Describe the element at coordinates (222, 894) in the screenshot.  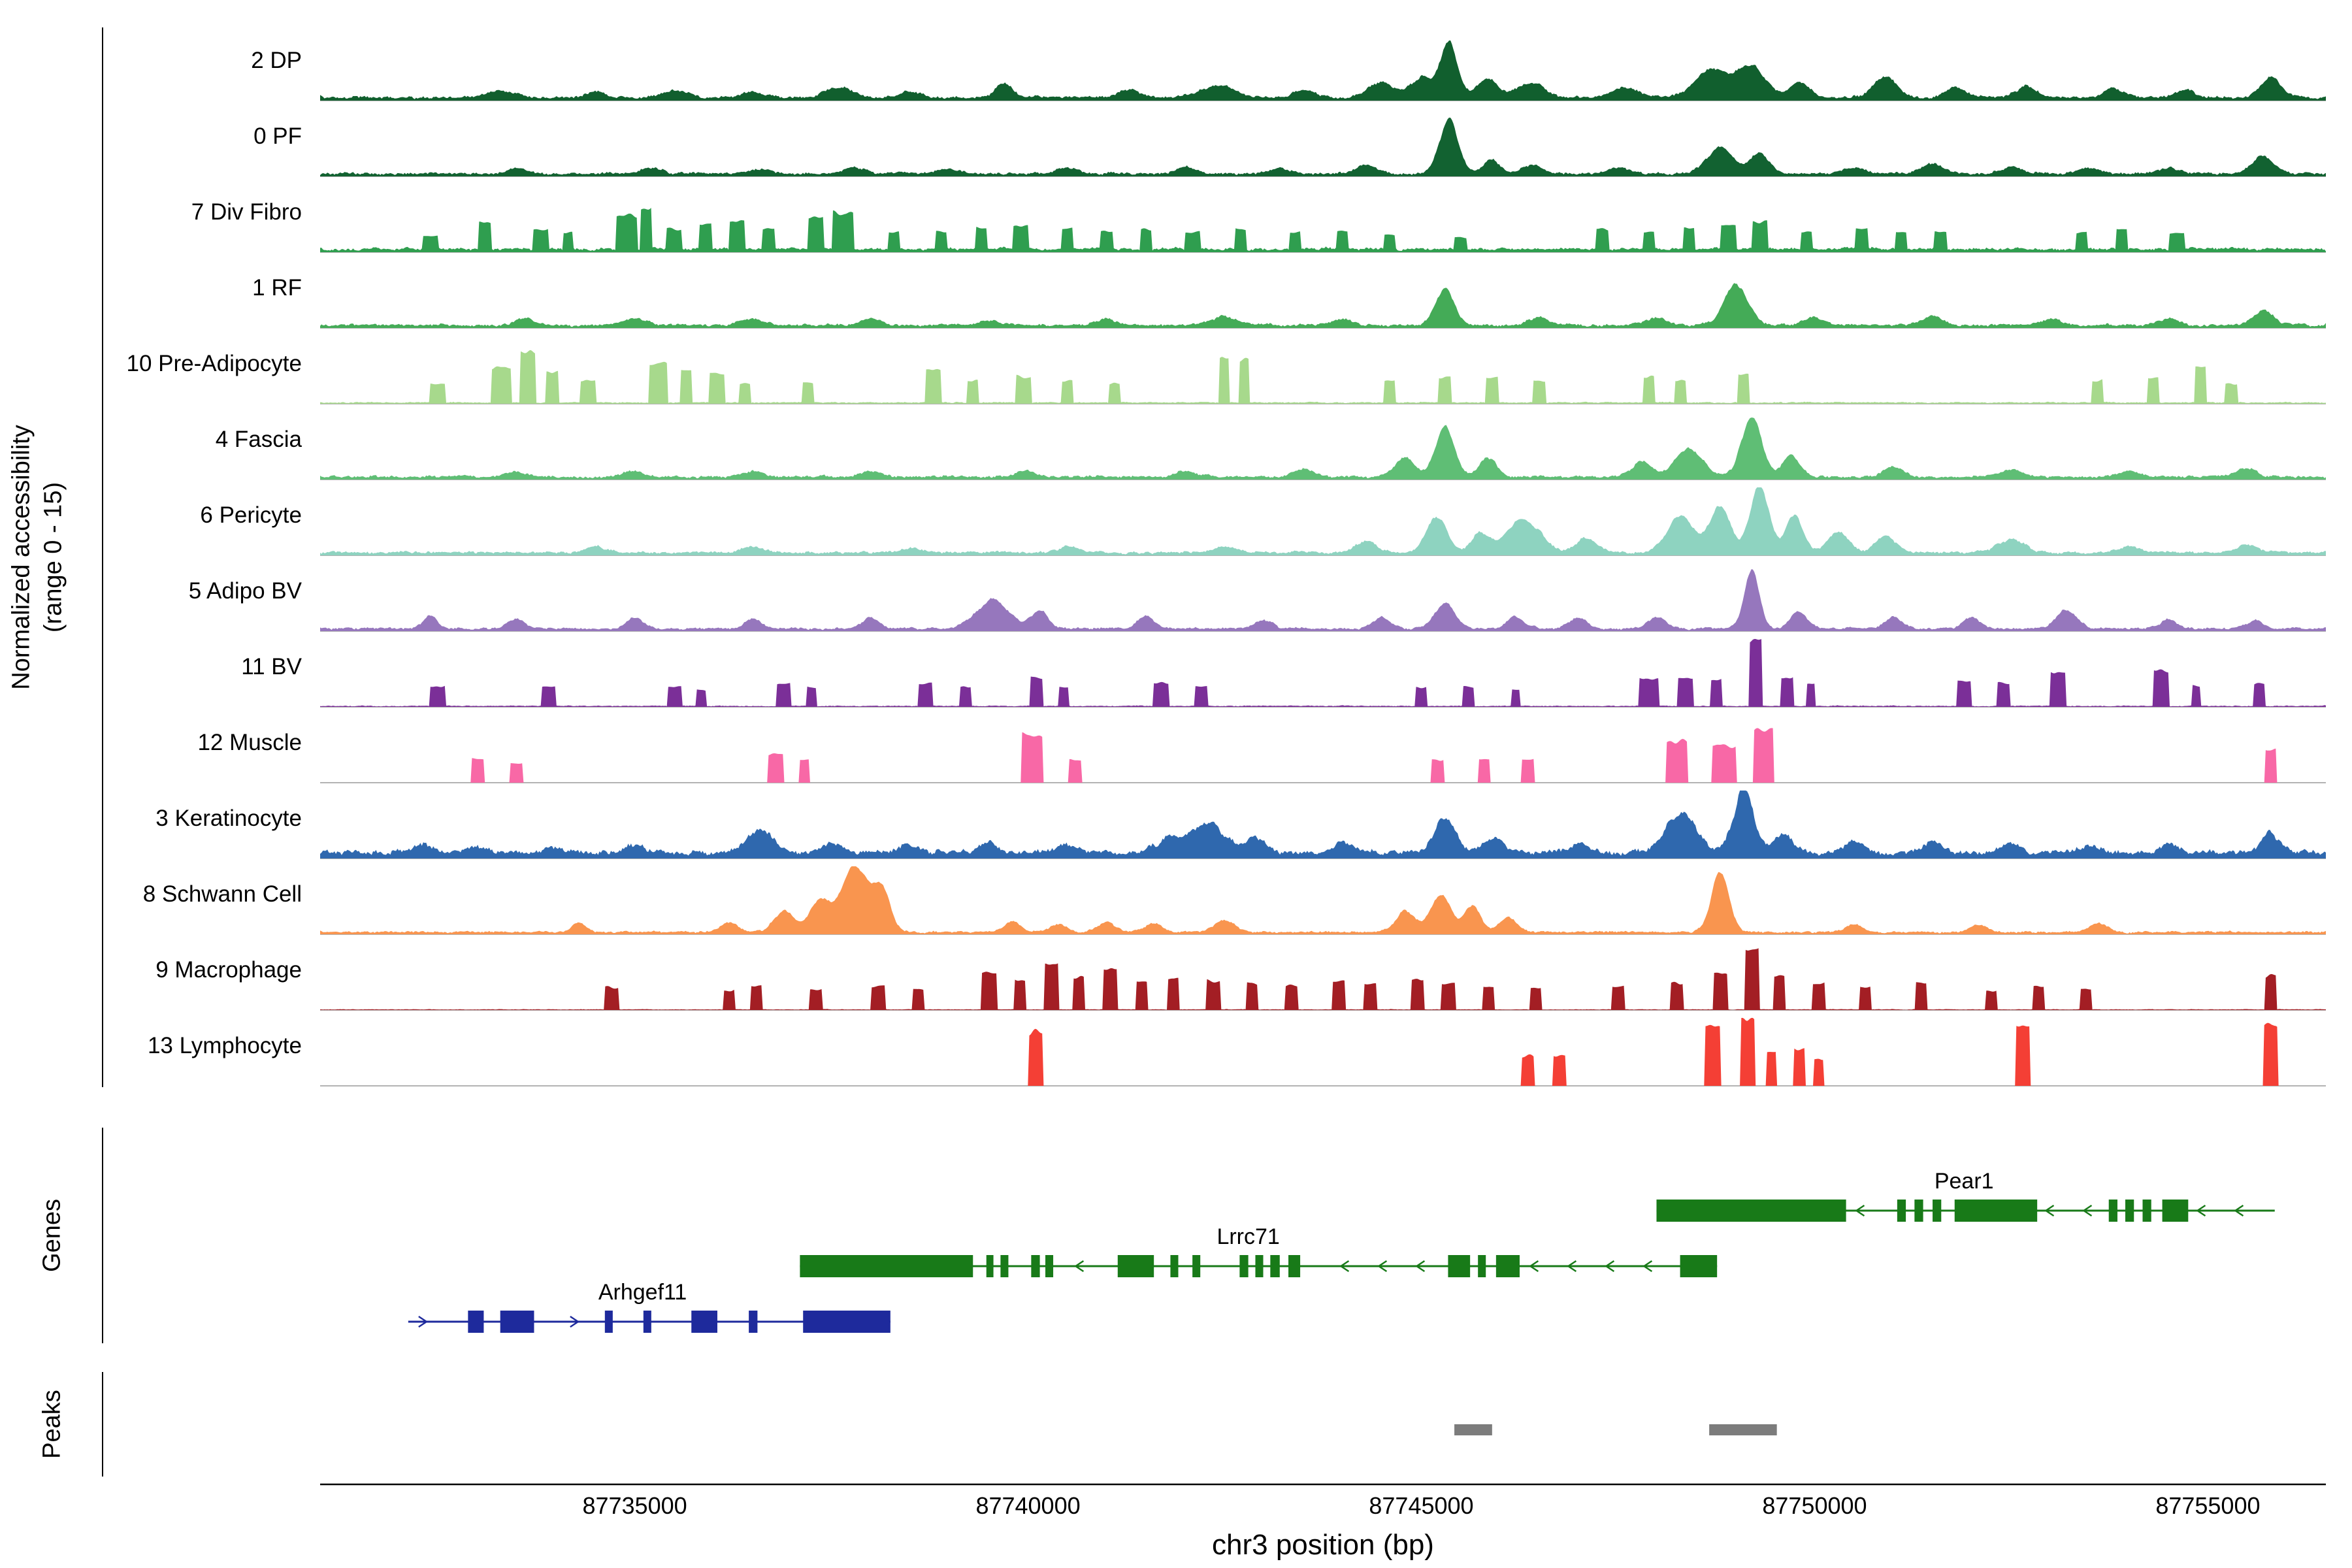
I see `track-label: 8 Schwann Cell` at that location.